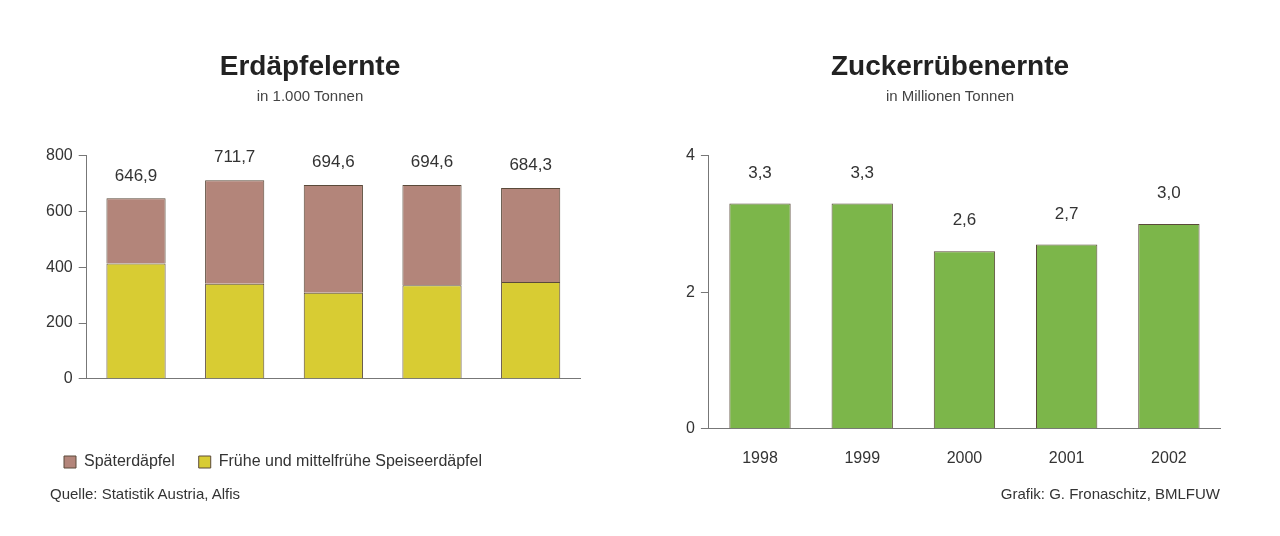 This screenshot has width=1280, height=536. I want to click on y-tick-label: 400, so click(59, 266).